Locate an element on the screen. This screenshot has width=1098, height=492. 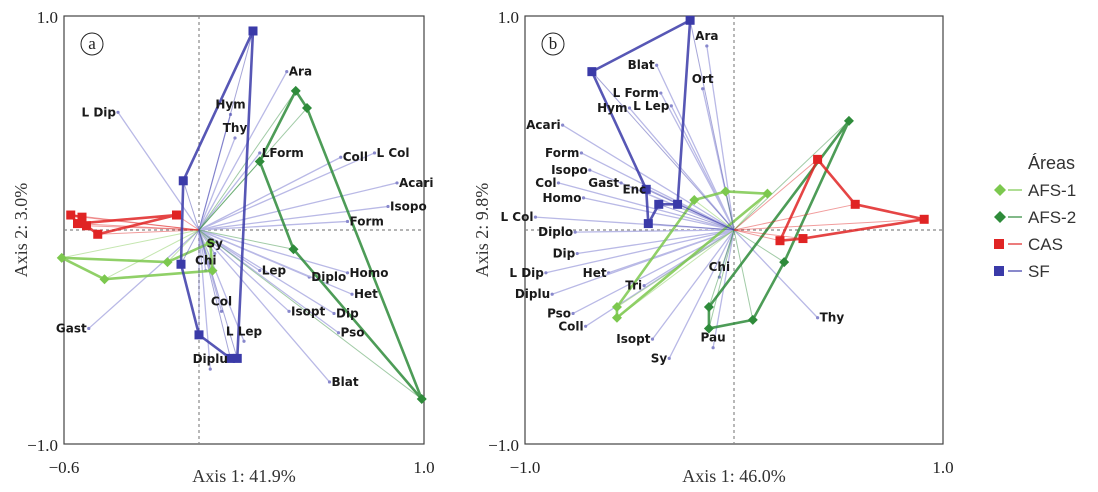
vector-label-7: Form is located at coordinates (562, 153).